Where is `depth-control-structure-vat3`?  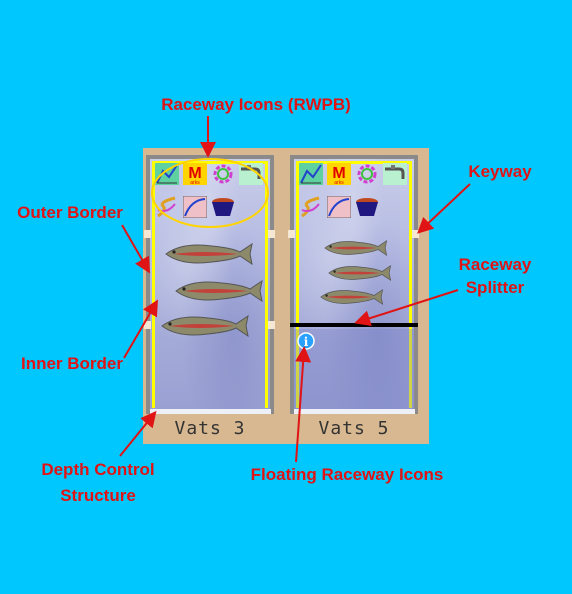
depth-control-structure-vat3 is located at coordinates (210, 411).